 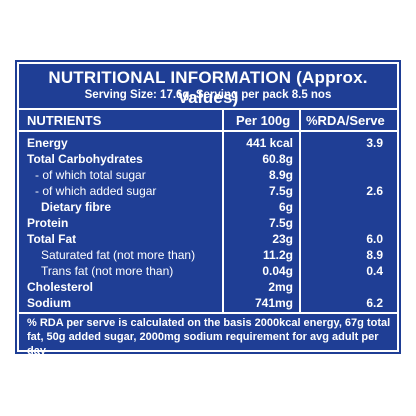 What do you see at coordinates (208, 109) in the screenshot?
I see `divider-top` at bounding box center [208, 109].